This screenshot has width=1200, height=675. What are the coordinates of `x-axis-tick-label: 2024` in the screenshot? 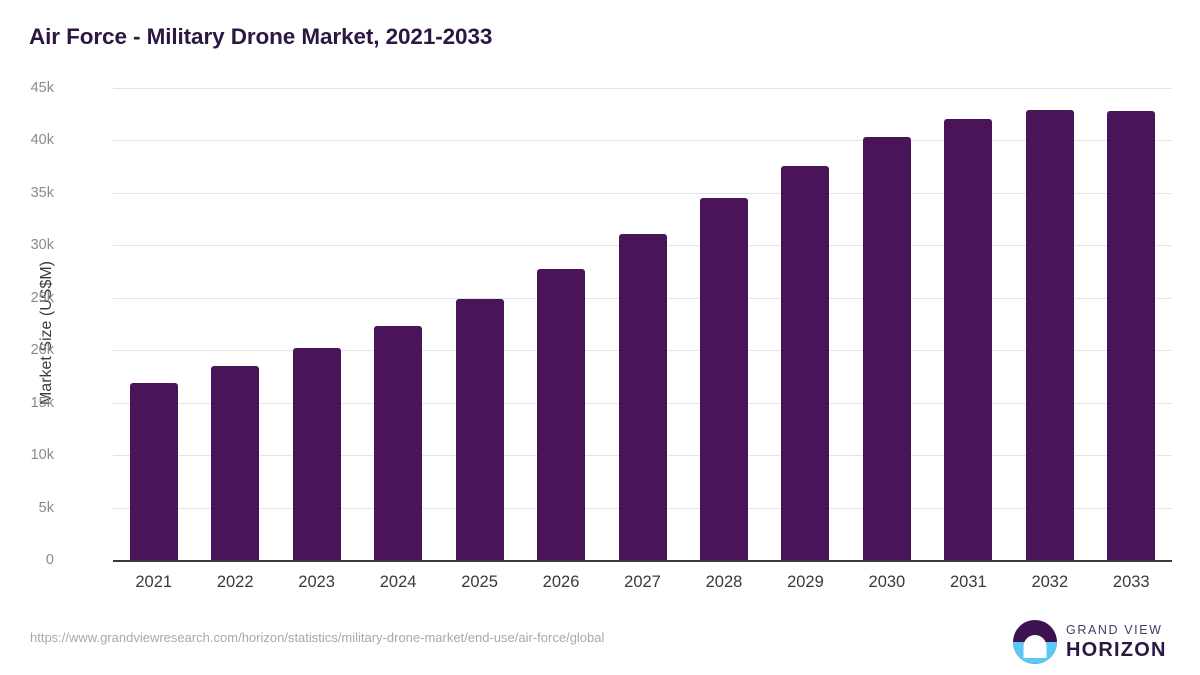 It's located at (398, 582).